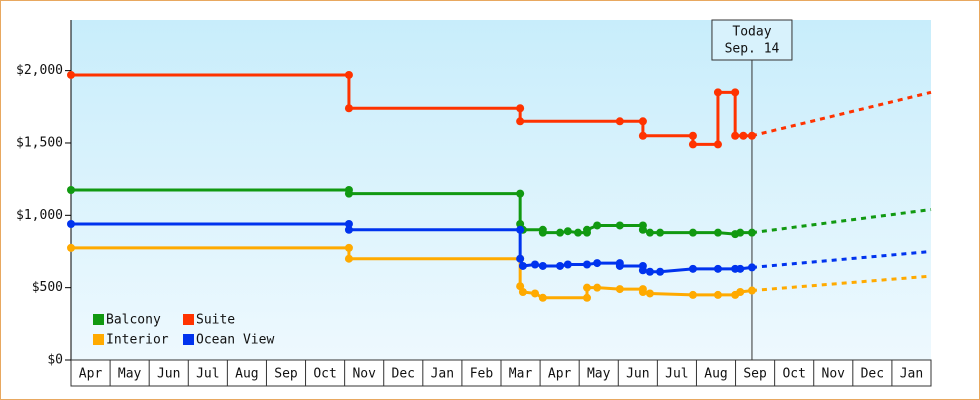 This screenshot has height=400, width=980. I want to click on price-line, so click(411, 109).